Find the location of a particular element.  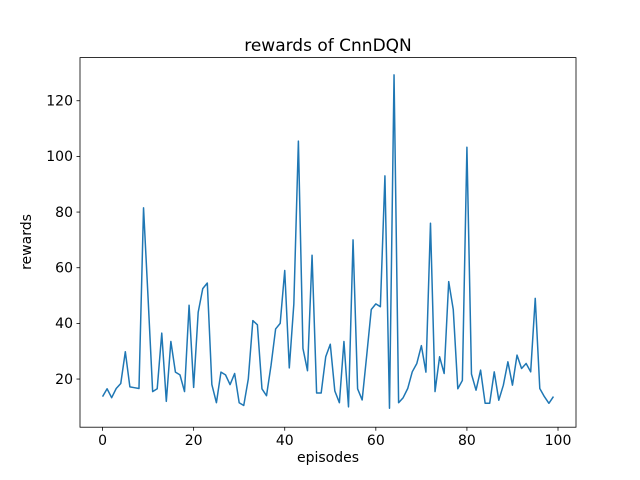

x-axis-label: episodes is located at coordinates (328, 458).